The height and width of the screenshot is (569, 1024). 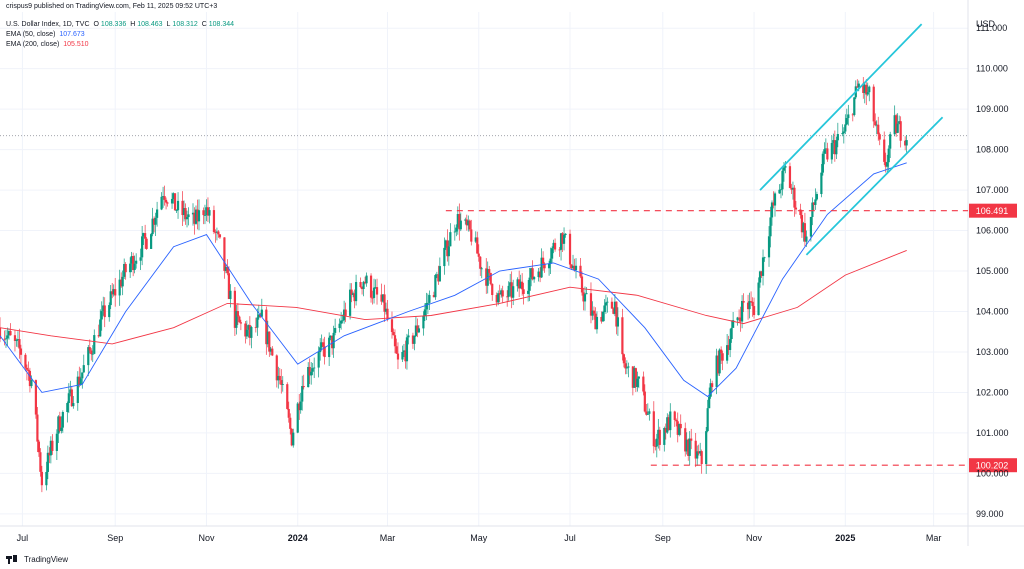 What do you see at coordinates (991, 28) in the screenshot?
I see `price-tick-label: 111.000` at bounding box center [991, 28].